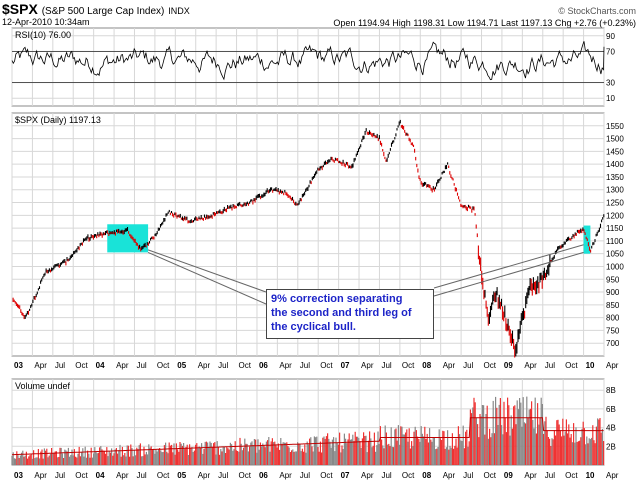  What do you see at coordinates (610, 51) in the screenshot?
I see `rsi-tick-label: 70` at bounding box center [610, 51].